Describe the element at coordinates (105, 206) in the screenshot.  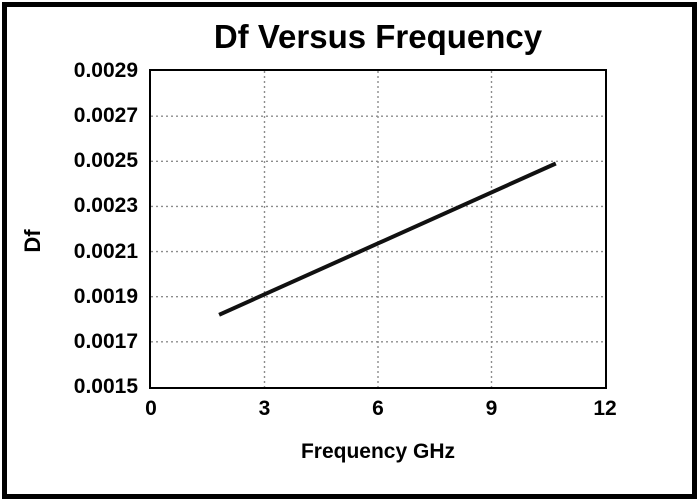
I see `y-tick-label: 0.0023` at that location.